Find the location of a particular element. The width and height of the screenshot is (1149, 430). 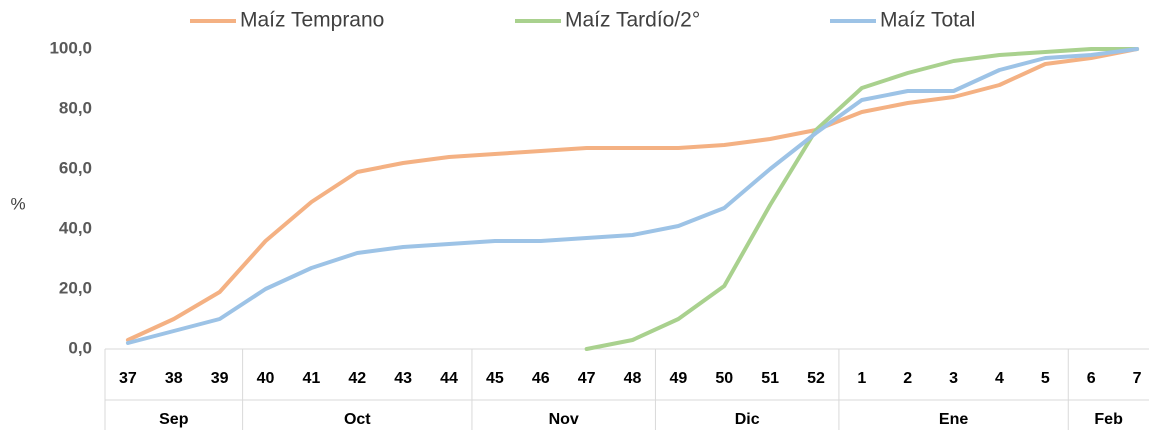

x-tick-label: 40 is located at coordinates (266, 378).